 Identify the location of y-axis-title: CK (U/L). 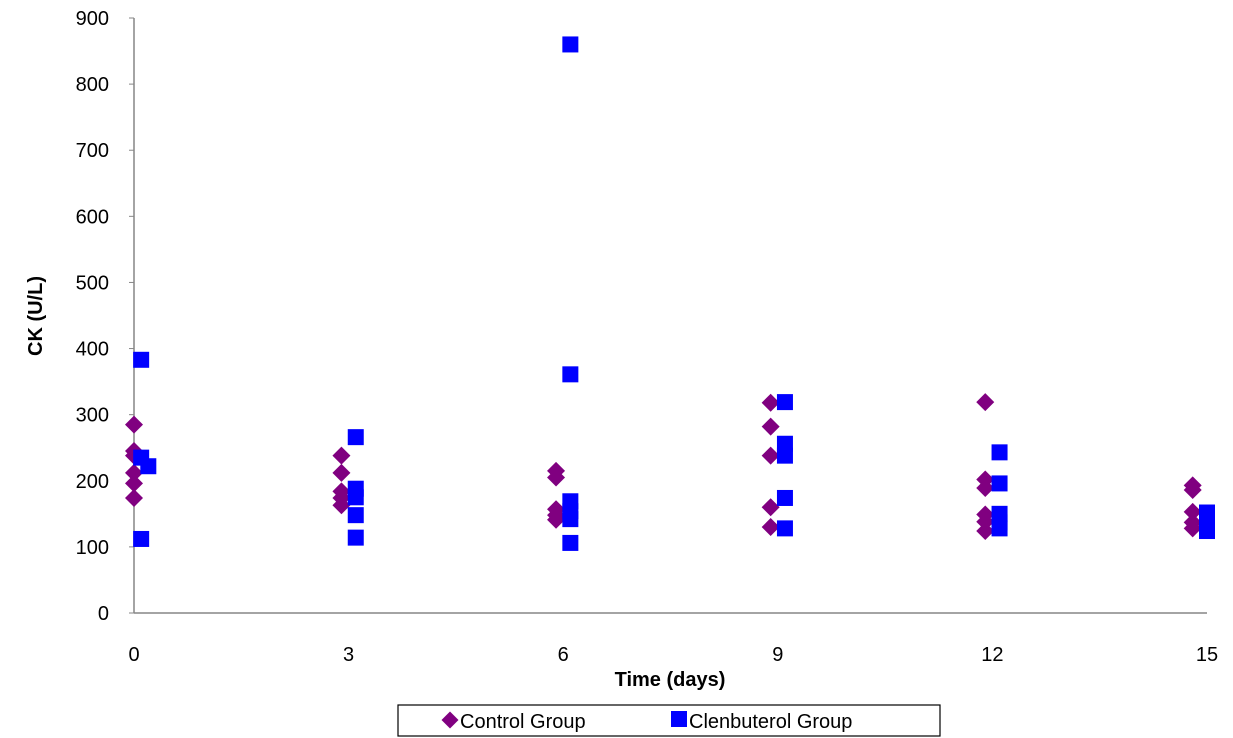
(36, 316).